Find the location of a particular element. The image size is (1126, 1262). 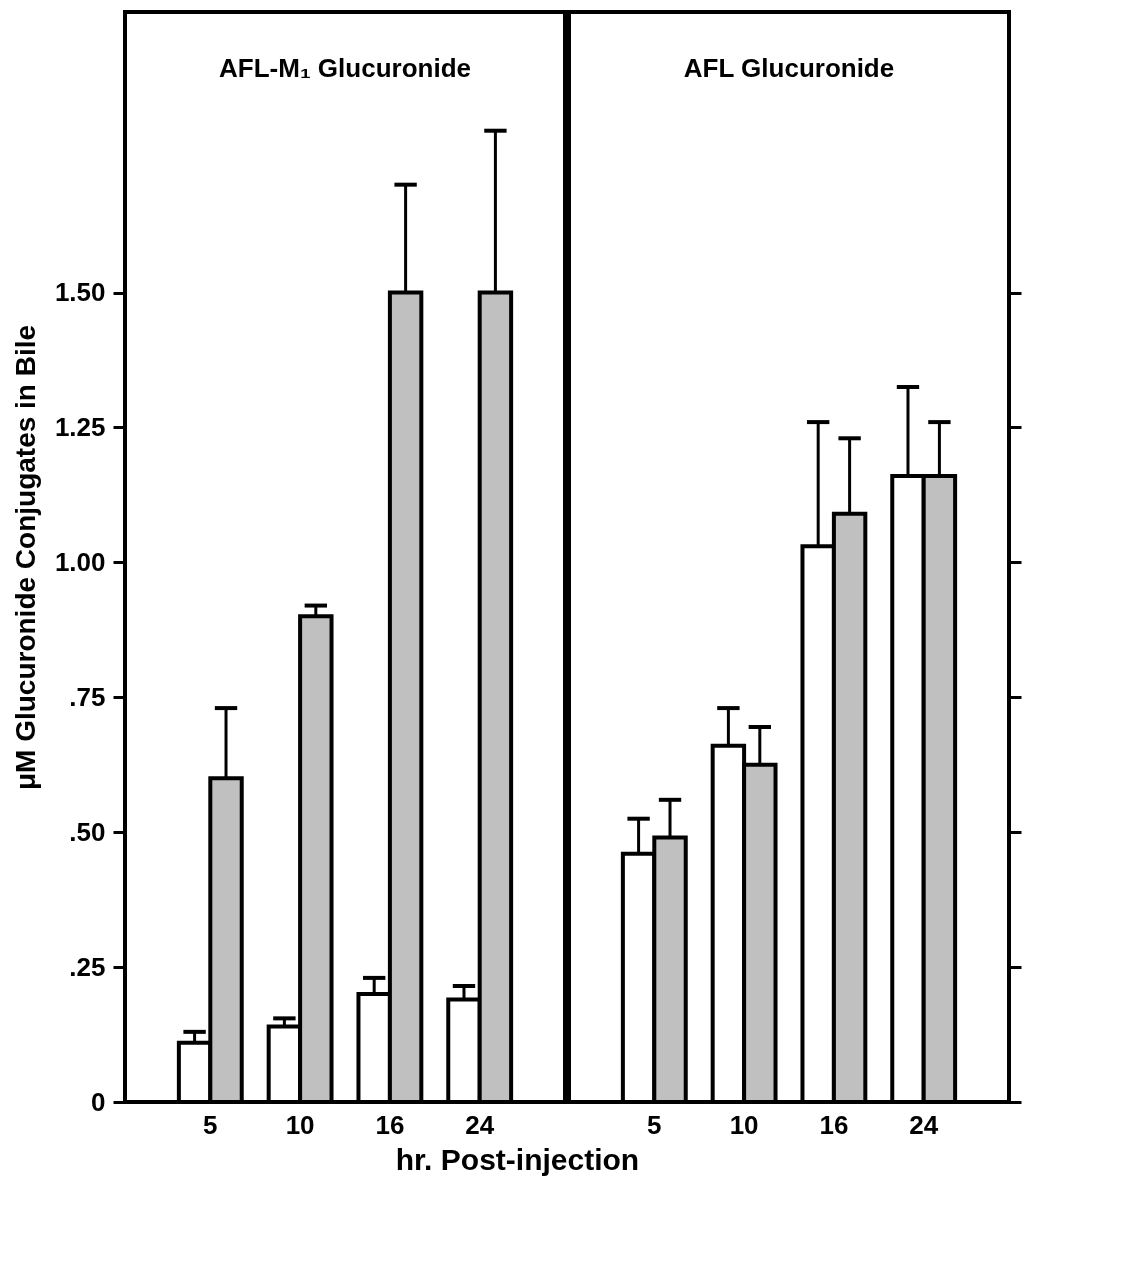

y-tick-label: .25 is located at coordinates (87, 966).